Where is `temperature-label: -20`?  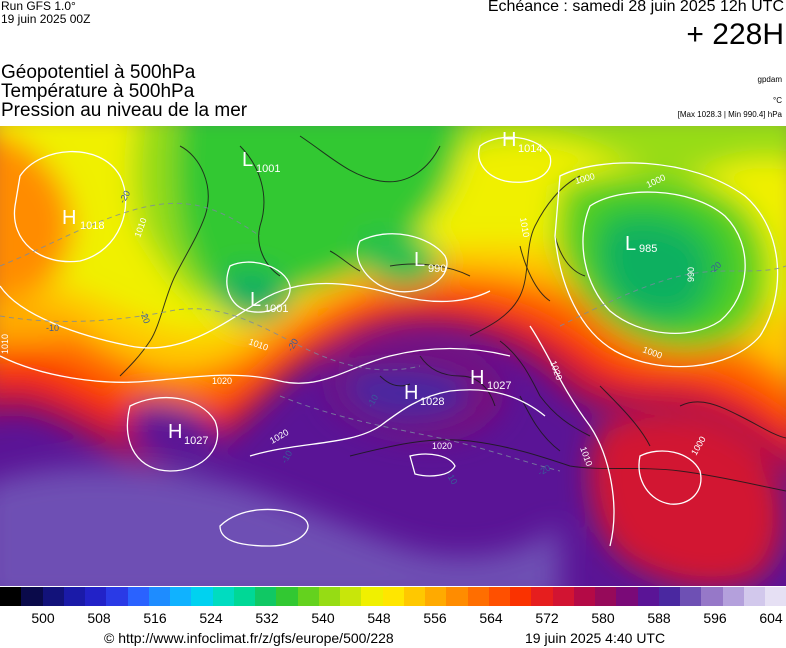
temperature-label: -20 is located at coordinates (145, 317).